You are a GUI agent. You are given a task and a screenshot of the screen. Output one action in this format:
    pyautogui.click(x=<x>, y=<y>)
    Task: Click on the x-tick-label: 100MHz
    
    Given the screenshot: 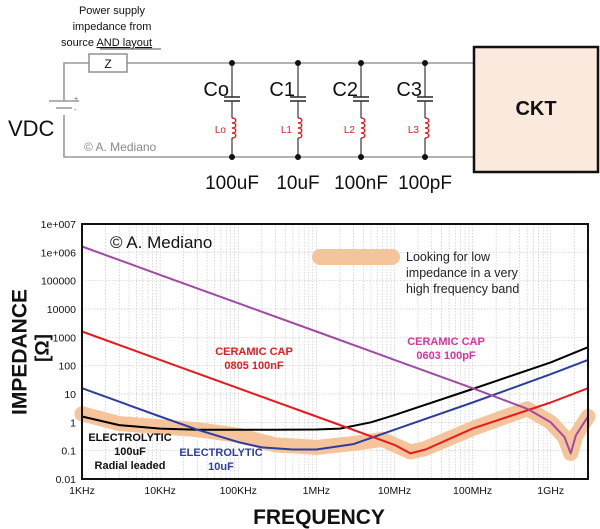 What is the action you would take?
    pyautogui.click(x=472, y=491)
    